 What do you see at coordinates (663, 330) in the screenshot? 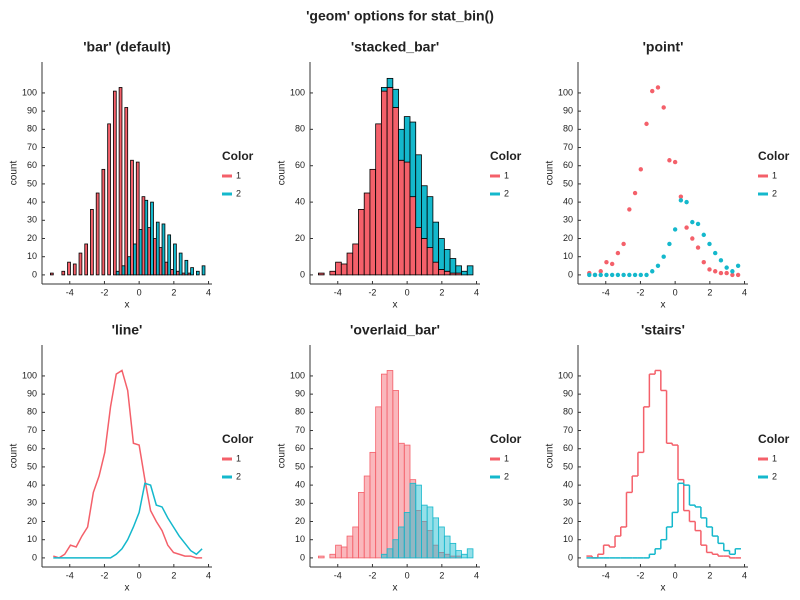
I see `subplot-title: 'stairs'` at bounding box center [663, 330].